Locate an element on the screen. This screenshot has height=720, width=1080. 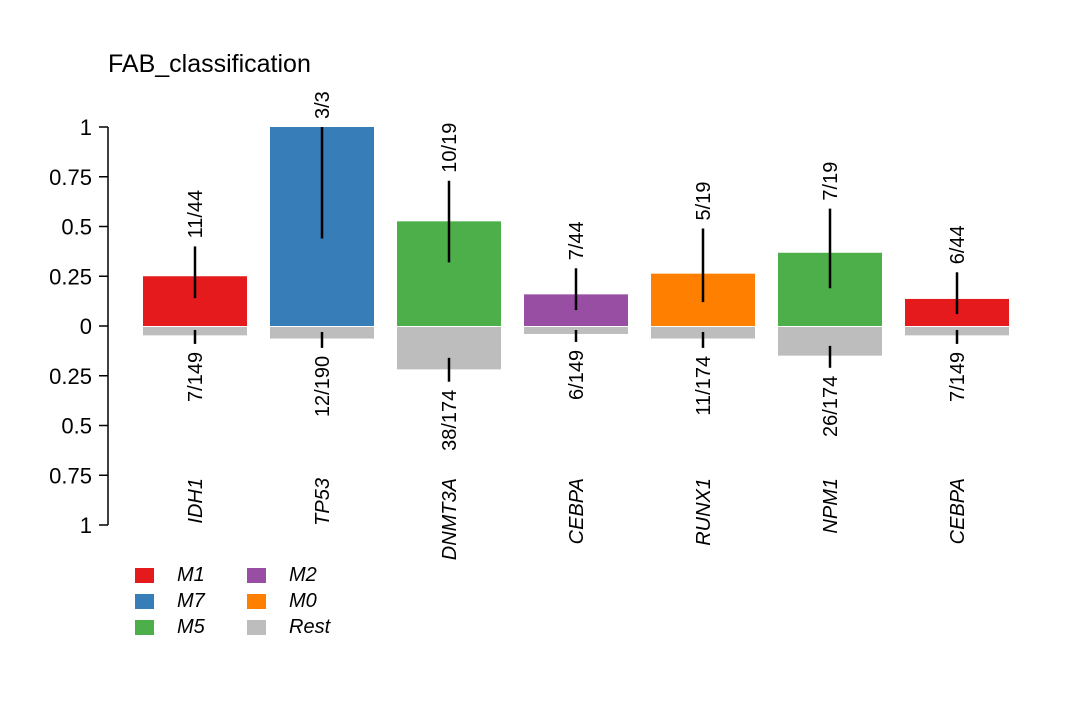
legend-item: Rest is located at coordinates (303, 627).